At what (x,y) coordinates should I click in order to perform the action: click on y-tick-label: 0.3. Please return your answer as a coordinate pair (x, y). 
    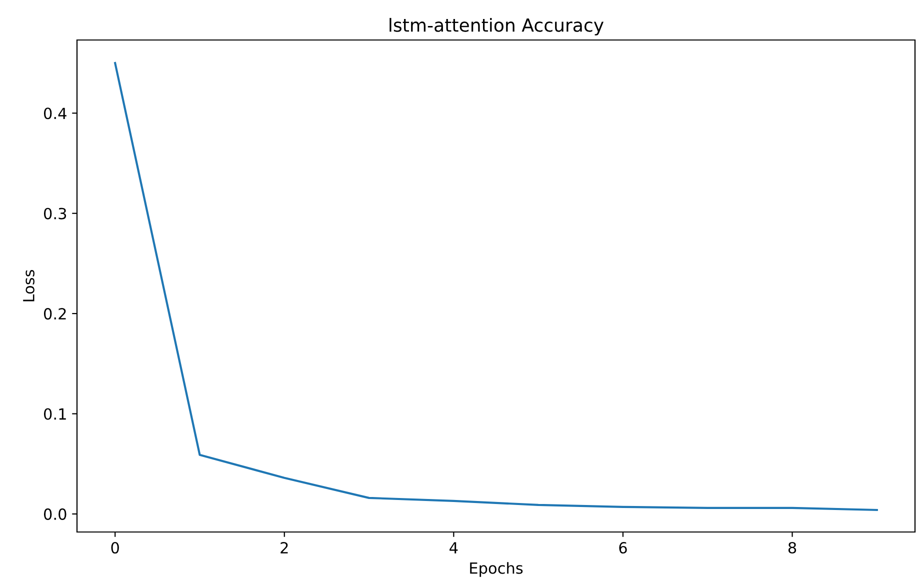
    Looking at the image, I should click on (55, 214).